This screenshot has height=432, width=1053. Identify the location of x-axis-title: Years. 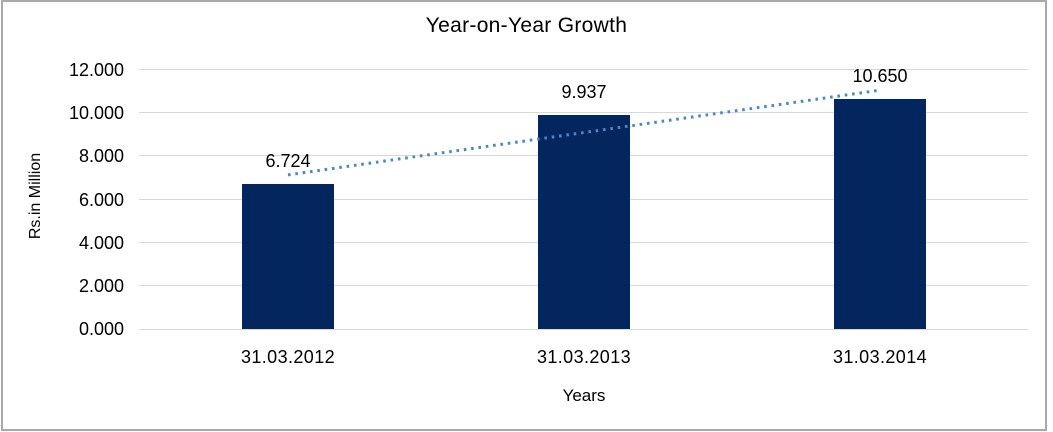
(584, 395).